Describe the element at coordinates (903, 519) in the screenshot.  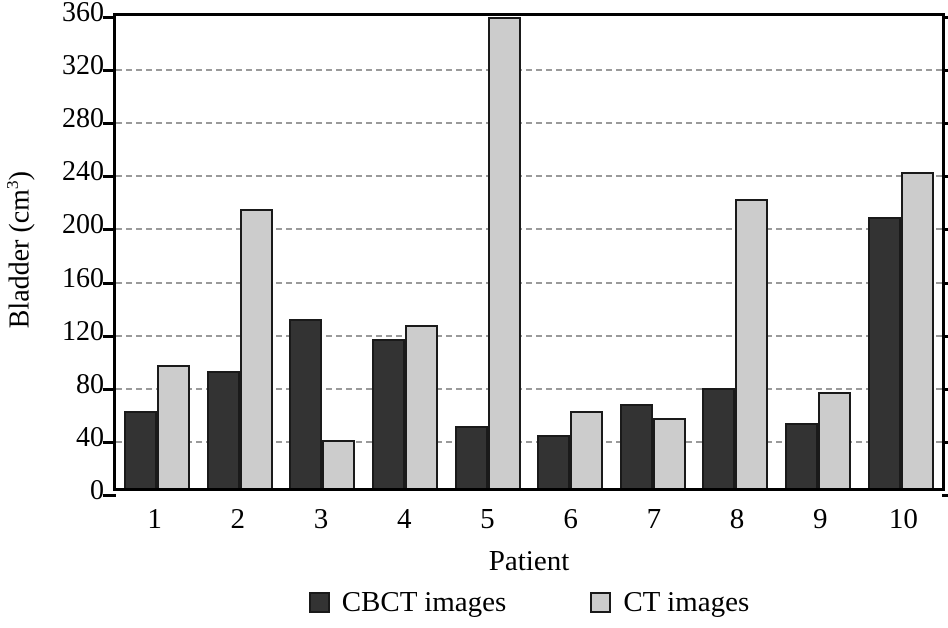
I see `x-axis-tick-label: 10` at that location.